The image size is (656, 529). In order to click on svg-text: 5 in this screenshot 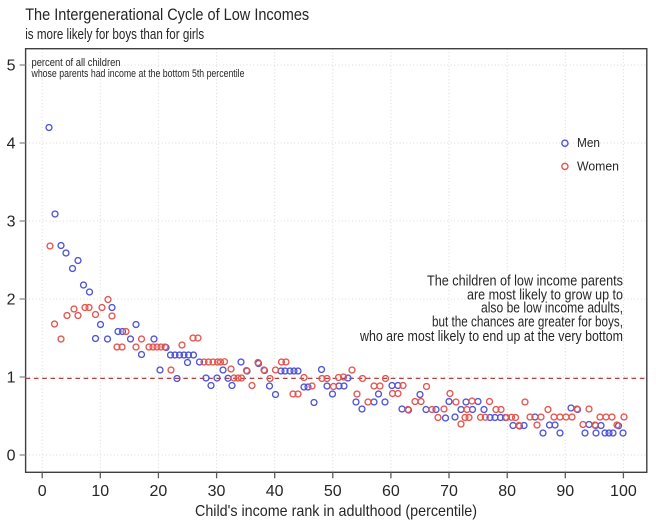, I will do `click(11, 66)`.